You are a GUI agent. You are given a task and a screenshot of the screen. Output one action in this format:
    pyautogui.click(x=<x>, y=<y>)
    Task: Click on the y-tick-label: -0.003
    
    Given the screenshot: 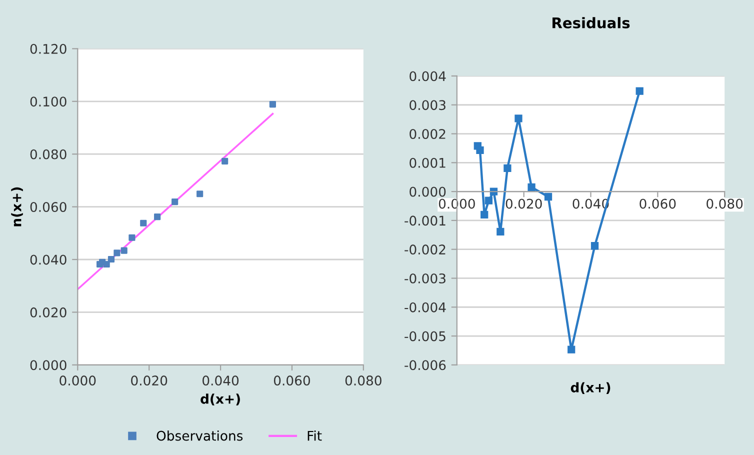 What is the action you would take?
    pyautogui.click(x=425, y=278)
    